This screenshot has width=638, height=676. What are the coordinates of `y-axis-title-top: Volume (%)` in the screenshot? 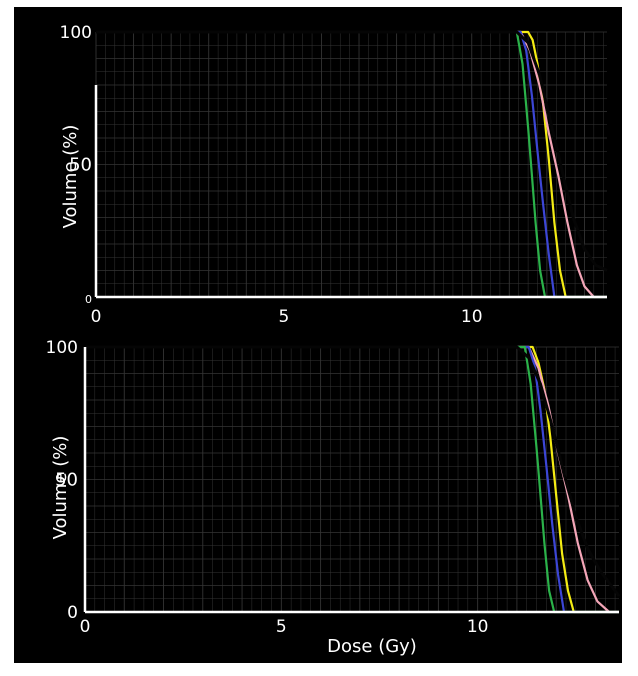 It's located at (70, 177).